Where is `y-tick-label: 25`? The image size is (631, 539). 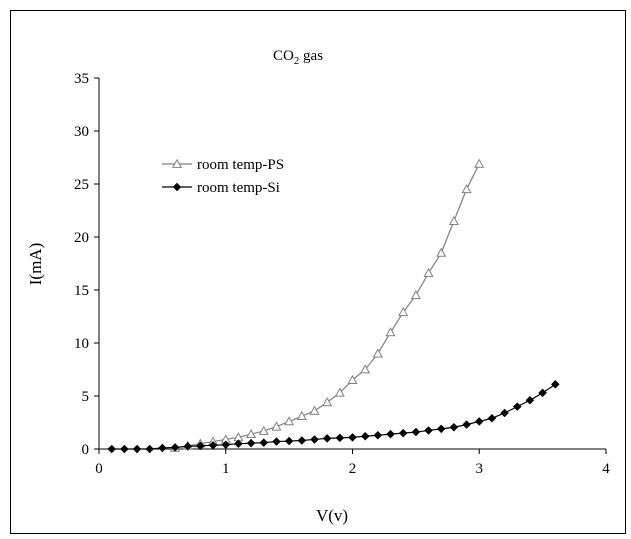 y-tick-label: 25 is located at coordinates (81, 185).